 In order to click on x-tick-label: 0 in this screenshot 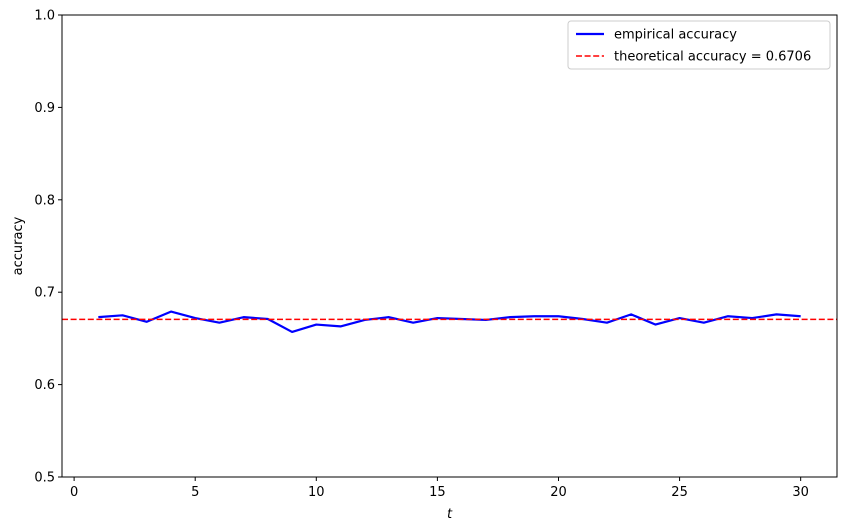, I will do `click(74, 492)`.